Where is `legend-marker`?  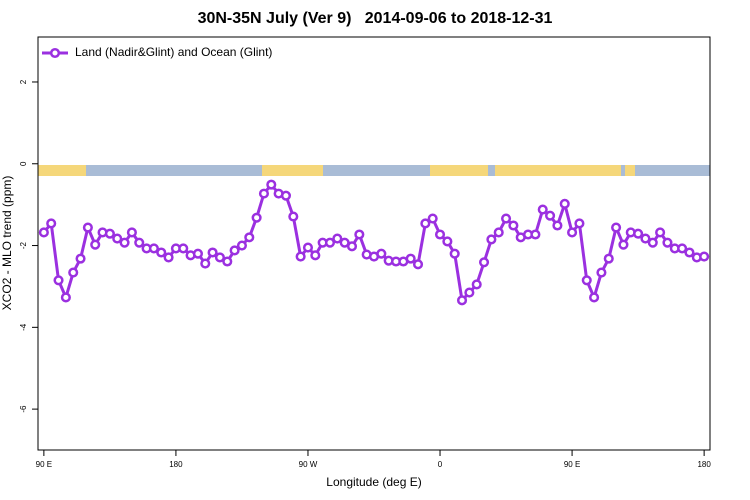 legend-marker is located at coordinates (55, 53).